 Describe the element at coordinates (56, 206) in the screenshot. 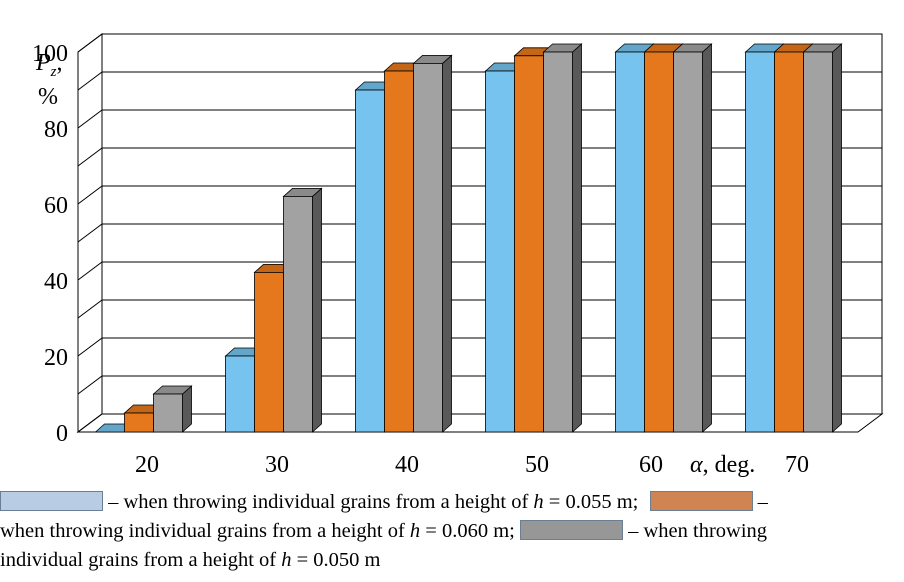

I see `y-tick-label: 60` at that location.